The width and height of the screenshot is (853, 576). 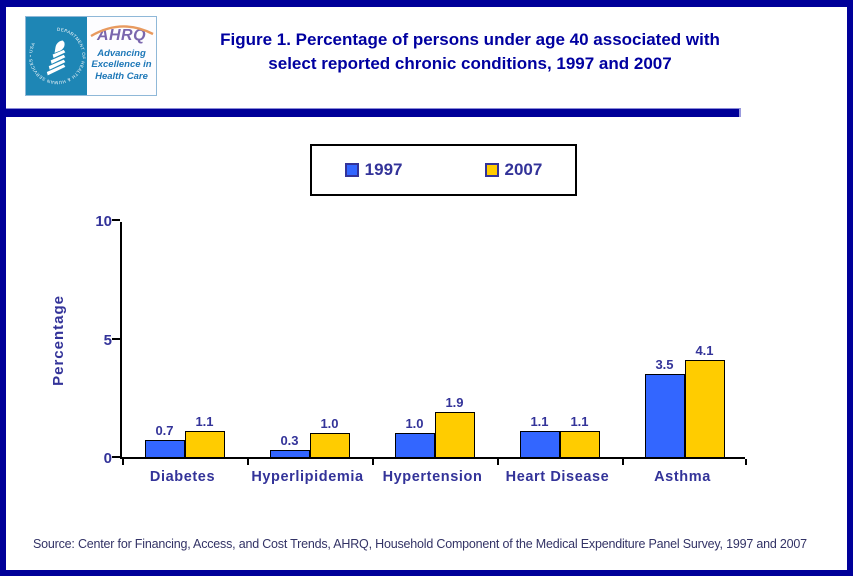 I want to click on category-label: Heart Disease, so click(x=557, y=477).